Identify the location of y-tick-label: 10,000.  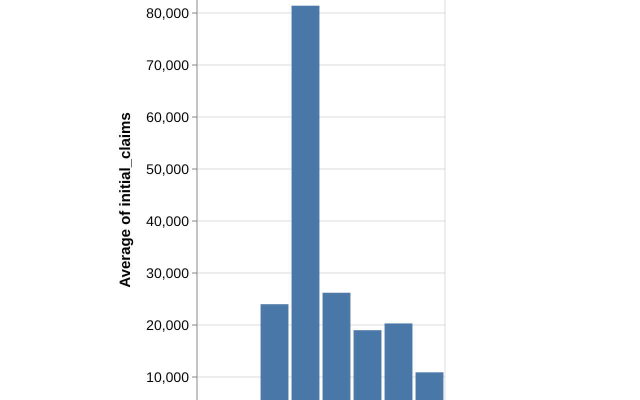
(168, 376).